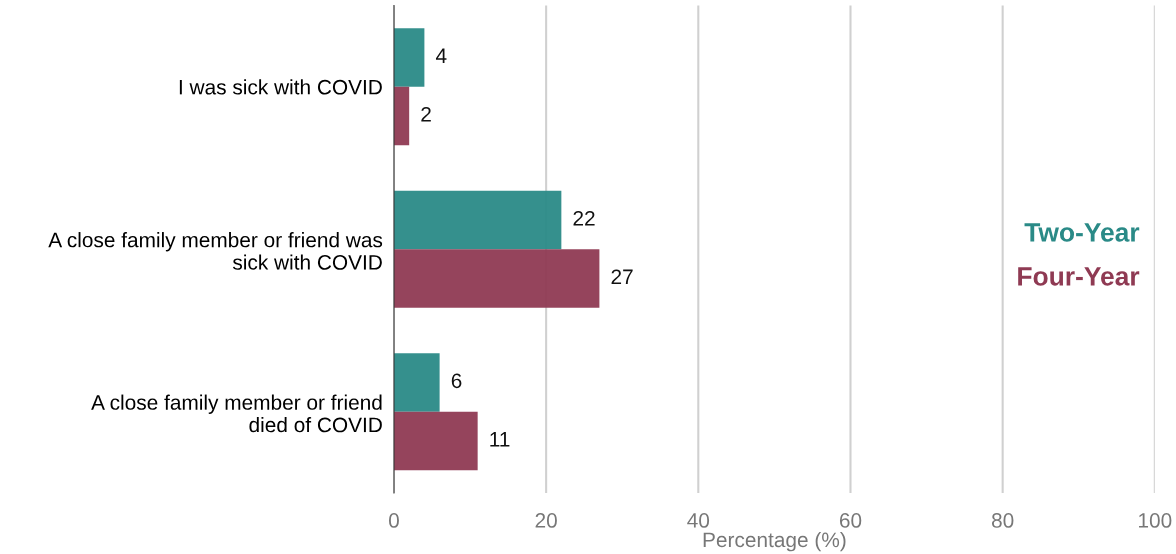  What do you see at coordinates (698, 520) in the screenshot?
I see `x-tick-label: 40` at bounding box center [698, 520].